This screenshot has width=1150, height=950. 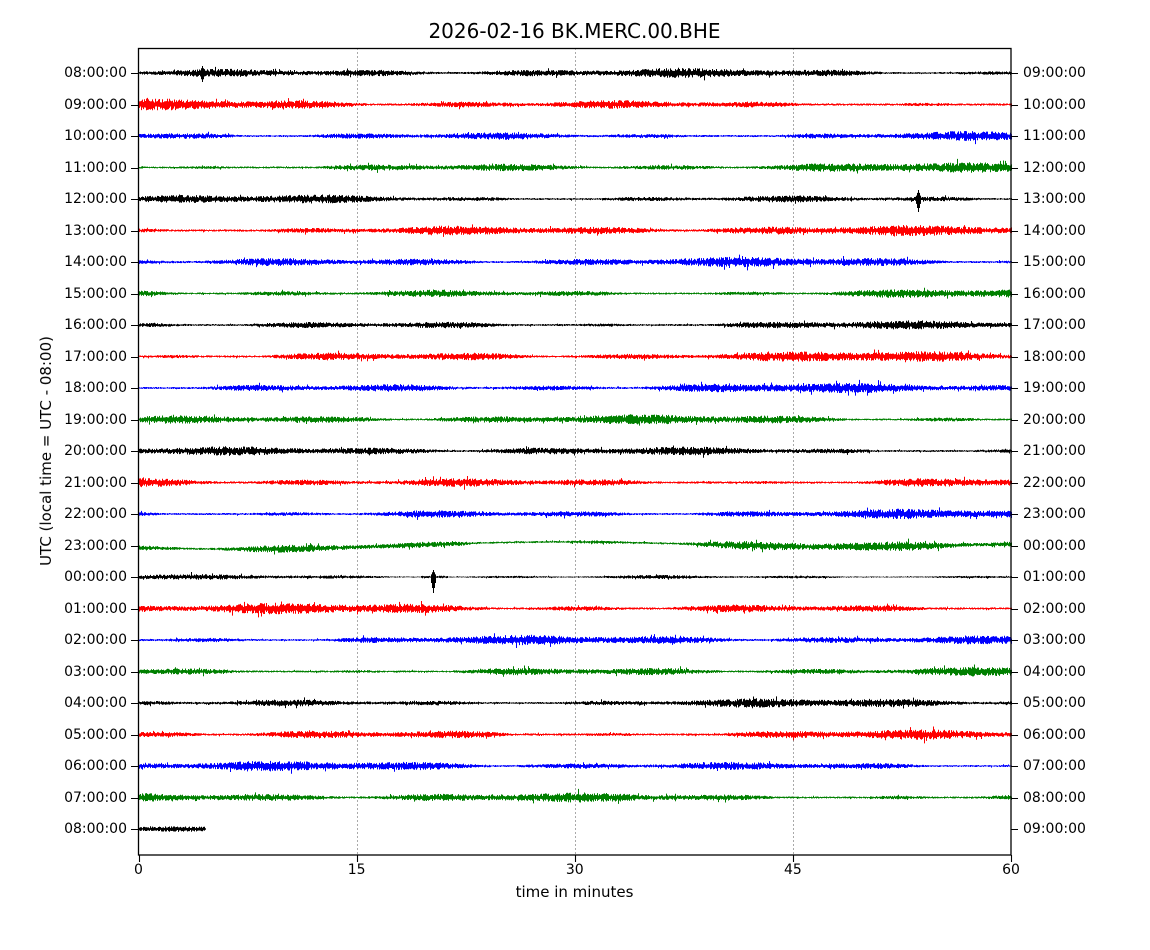 What do you see at coordinates (1054, 451) in the screenshot?
I see `local-tick-label: 21:00:00` at bounding box center [1054, 451].